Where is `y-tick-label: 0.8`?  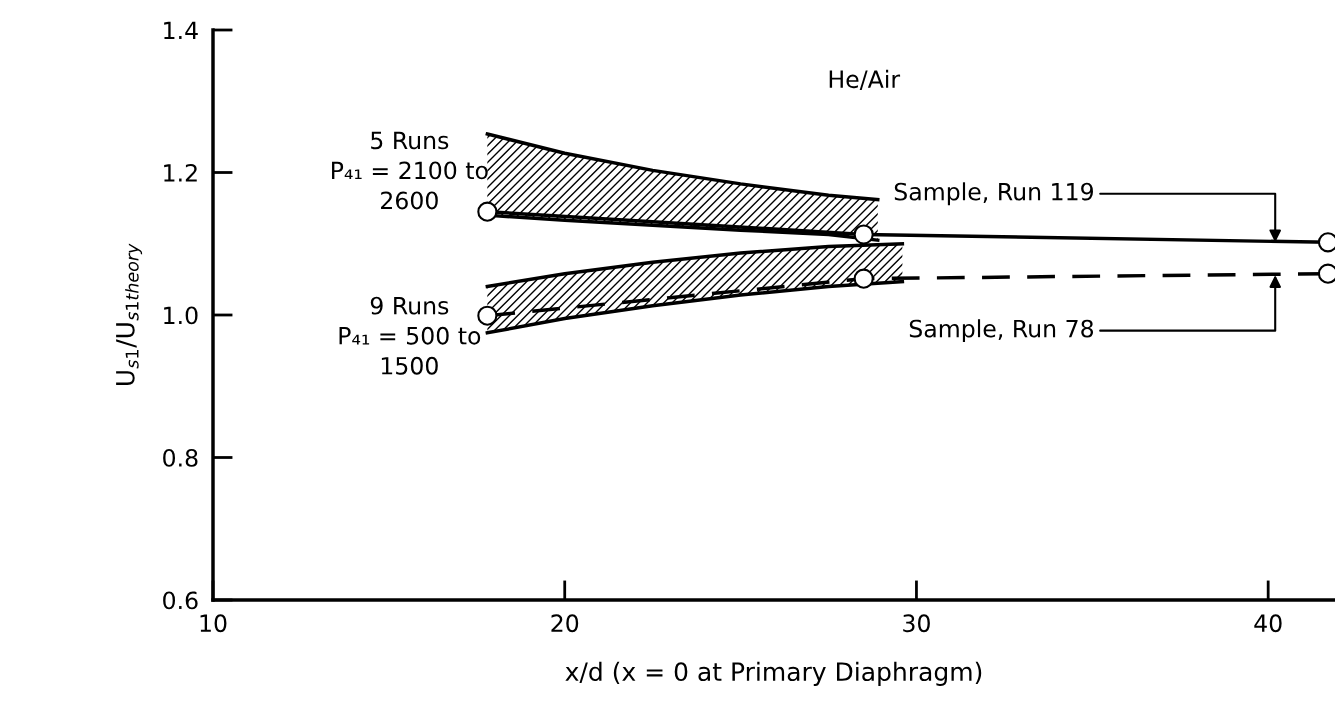
y-tick-label: 0.8 is located at coordinates (180, 457).